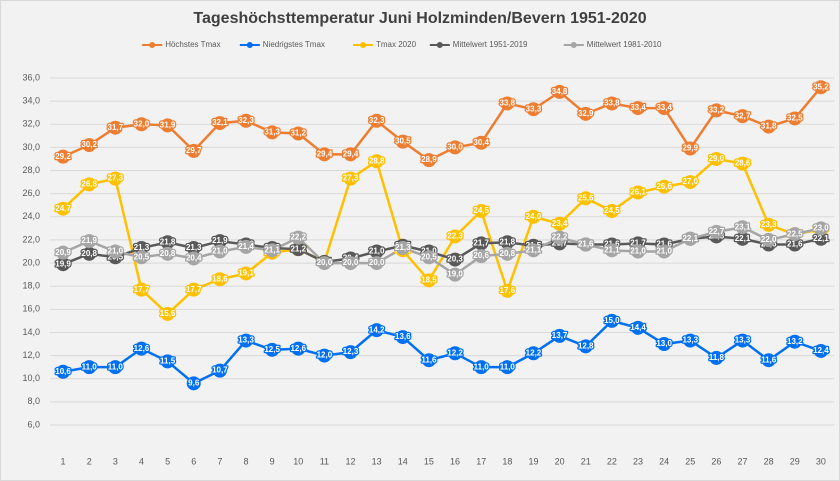 The width and height of the screenshot is (840, 481). Describe the element at coordinates (63, 252) in the screenshot. I see `data-label: 20,9` at that location.